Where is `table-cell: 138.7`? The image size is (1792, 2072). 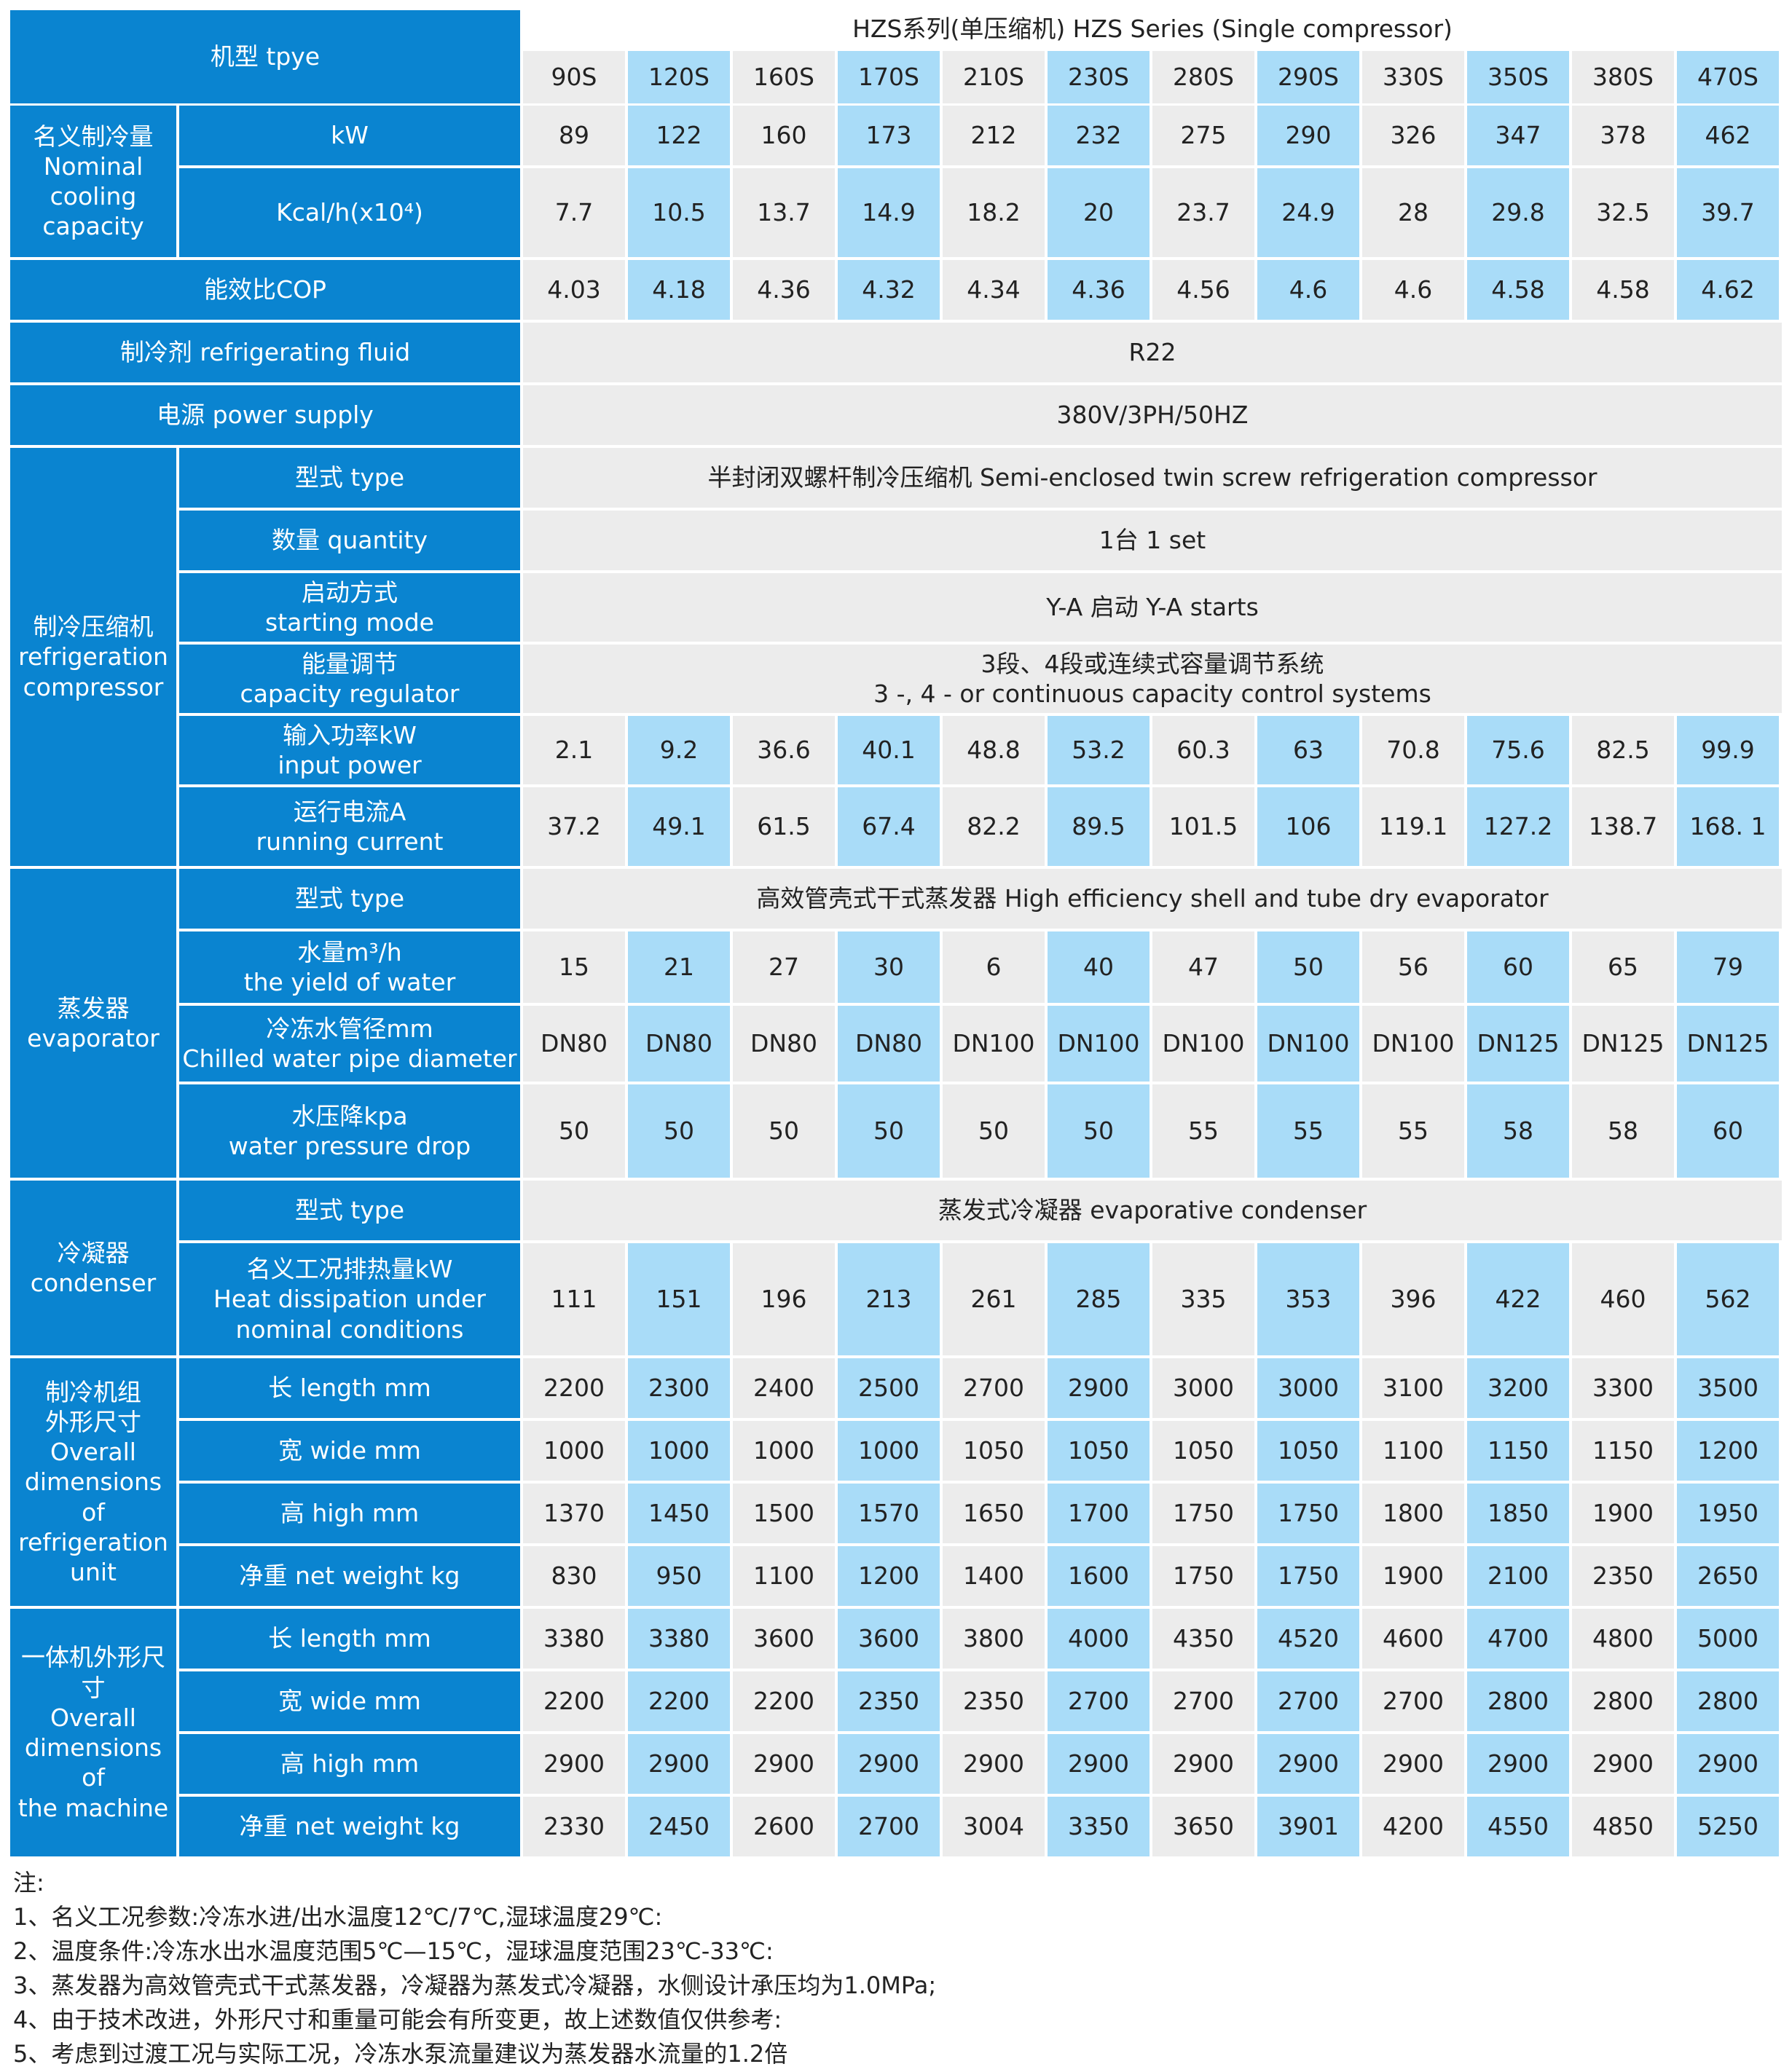 table-cell: 138.7 is located at coordinates (1623, 826).